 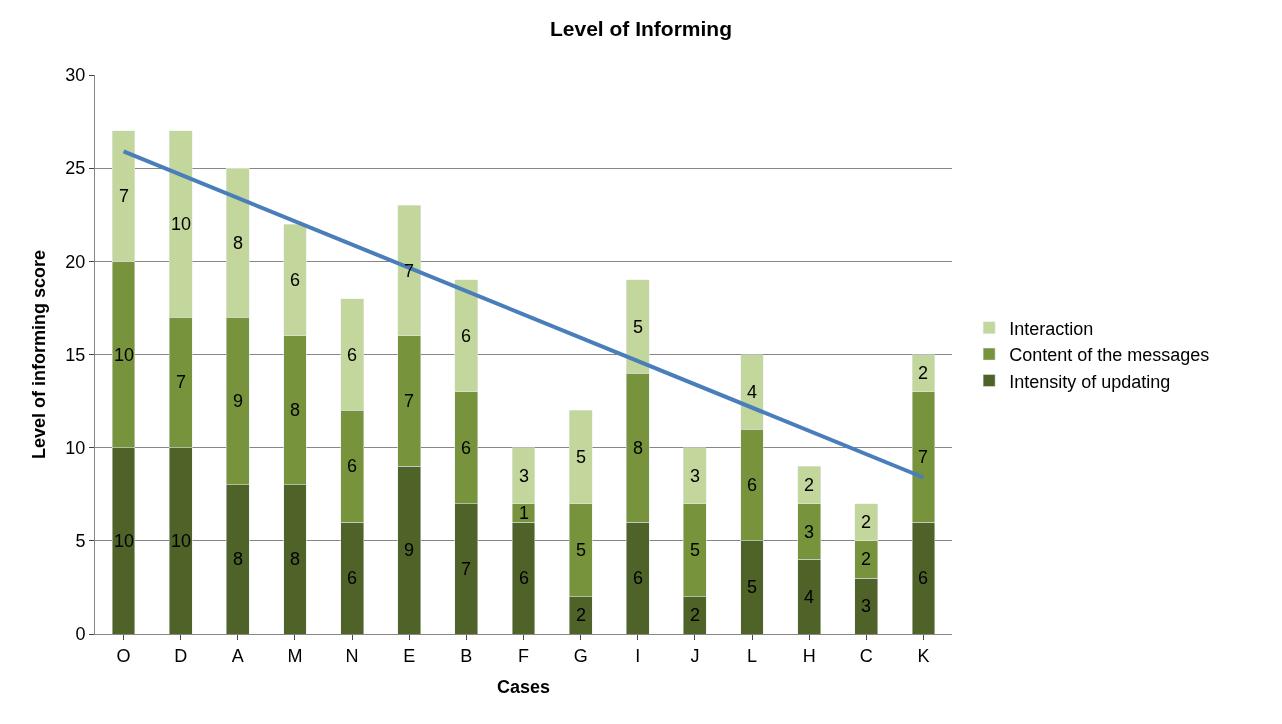 What do you see at coordinates (809, 655) in the screenshot?
I see `x-tick-label: H` at bounding box center [809, 655].